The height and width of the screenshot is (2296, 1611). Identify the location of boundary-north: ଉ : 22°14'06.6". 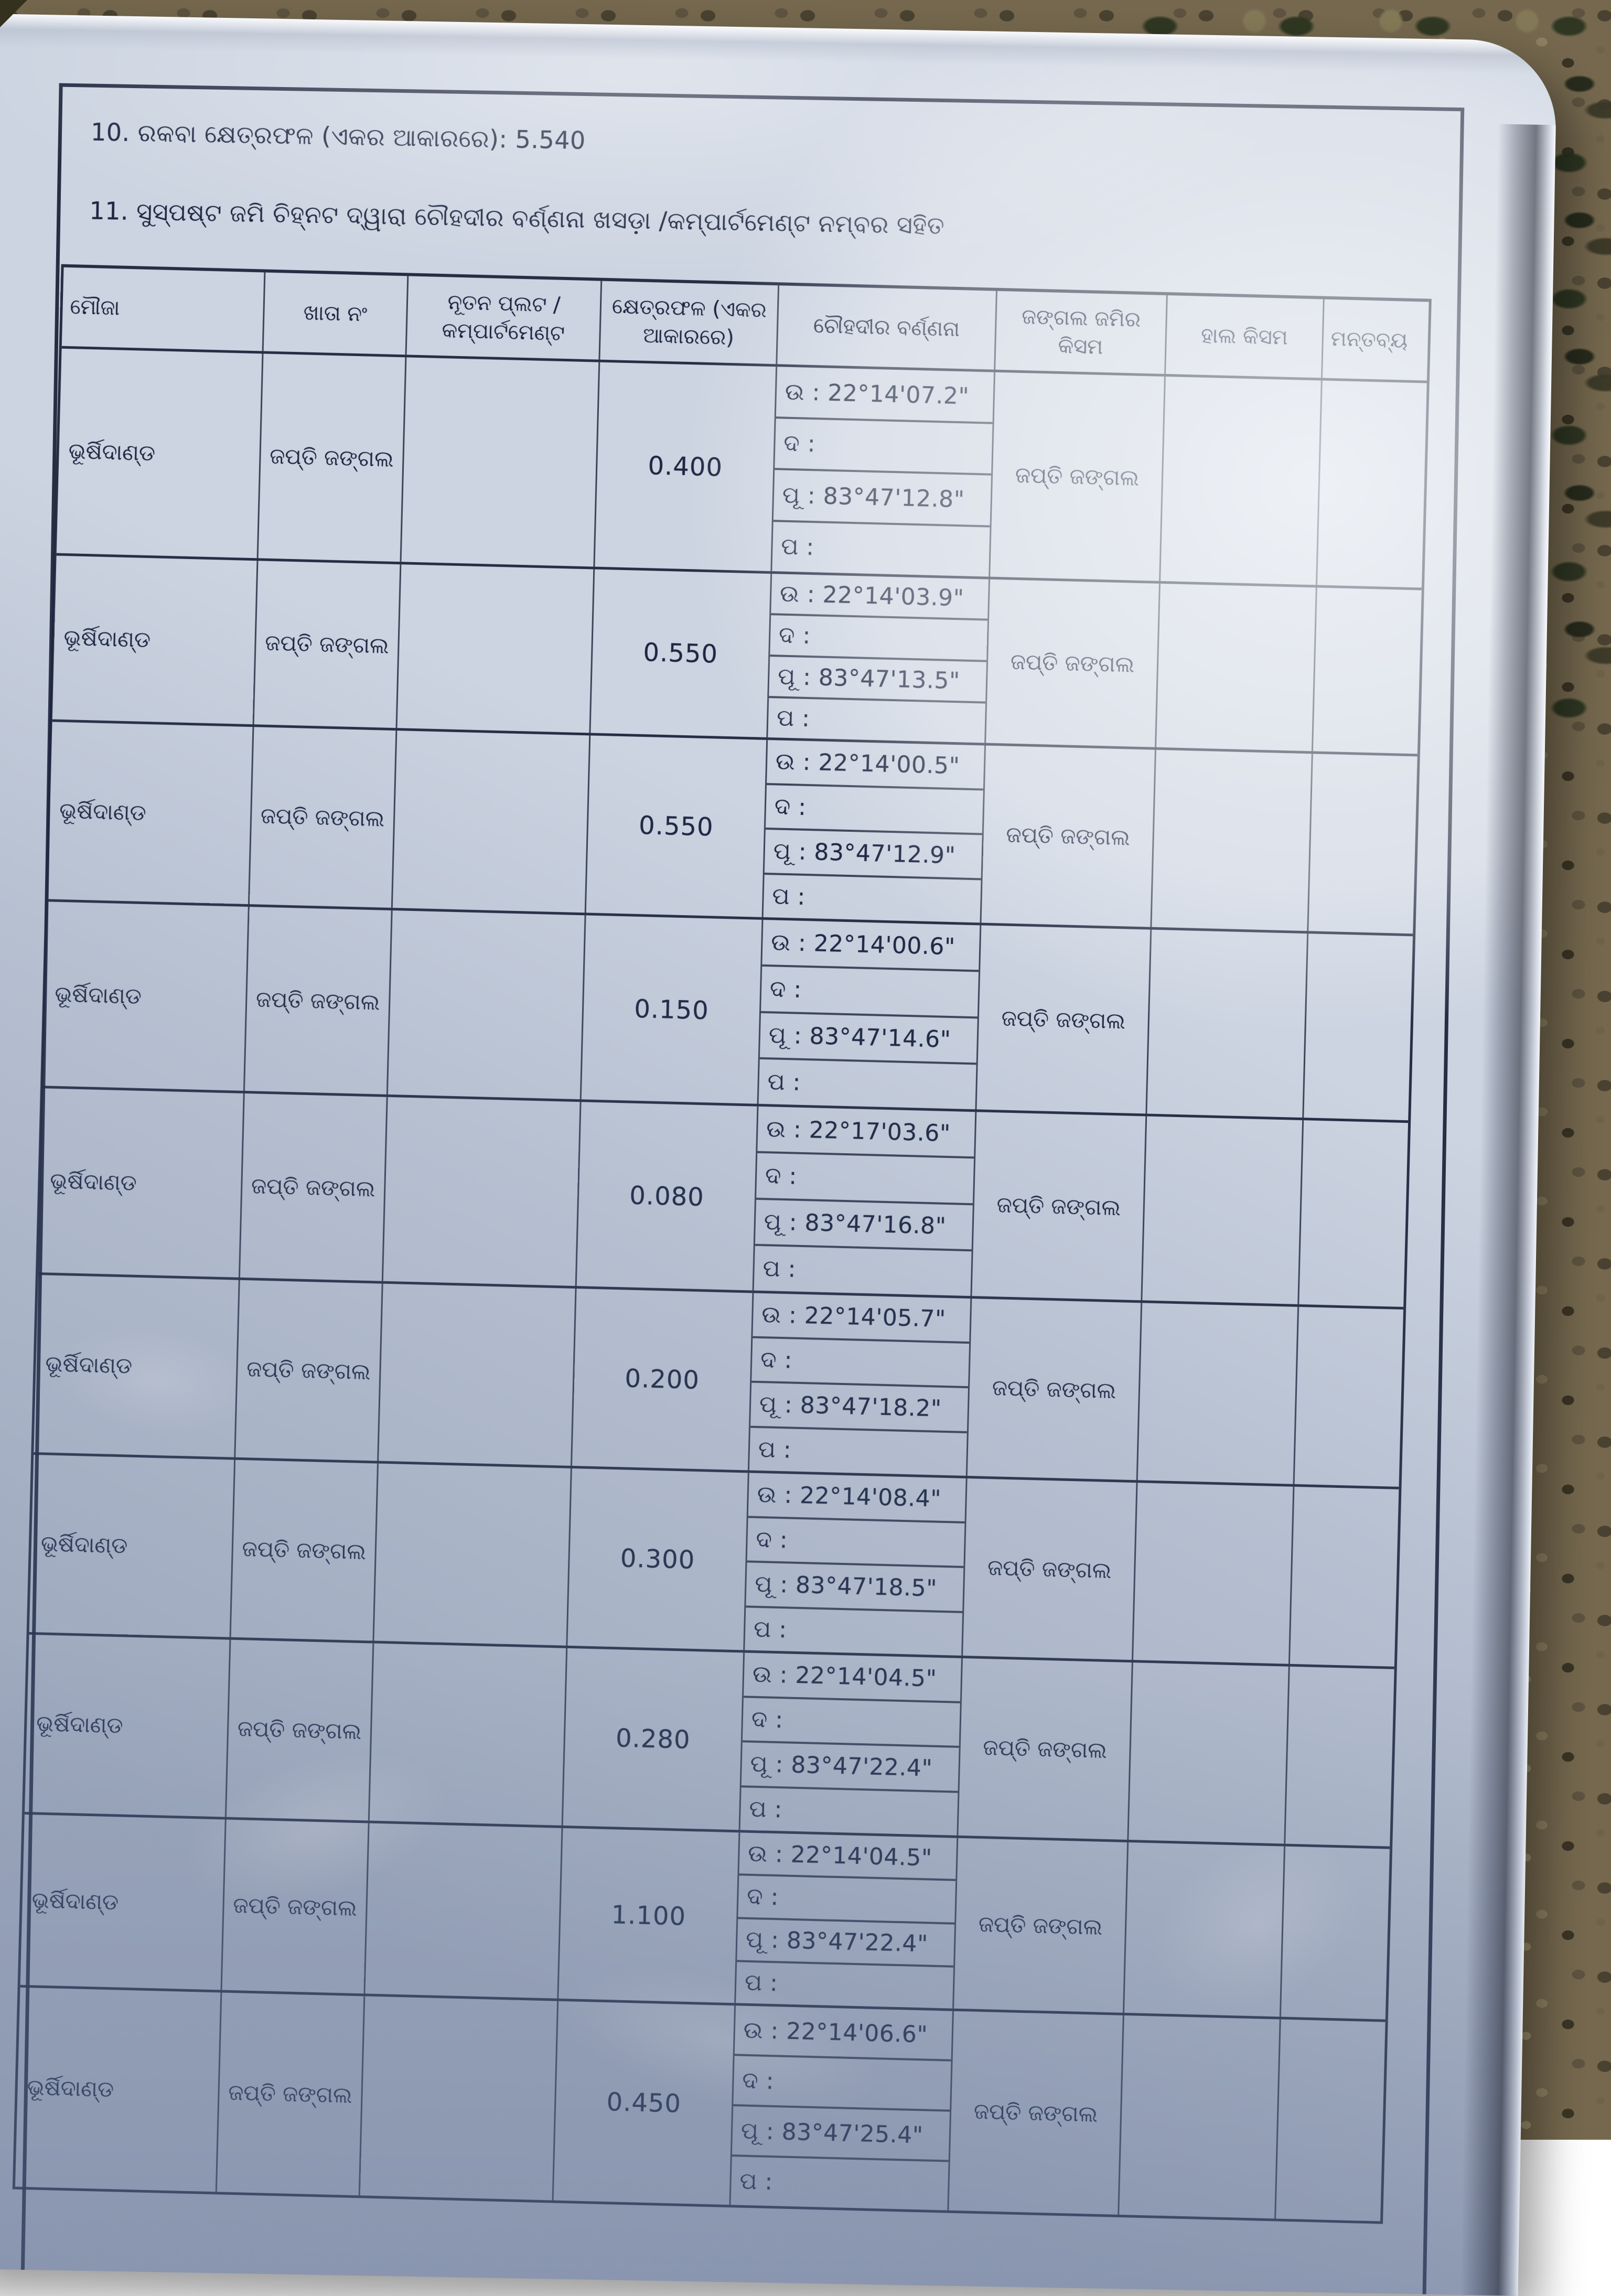
(843, 2033).